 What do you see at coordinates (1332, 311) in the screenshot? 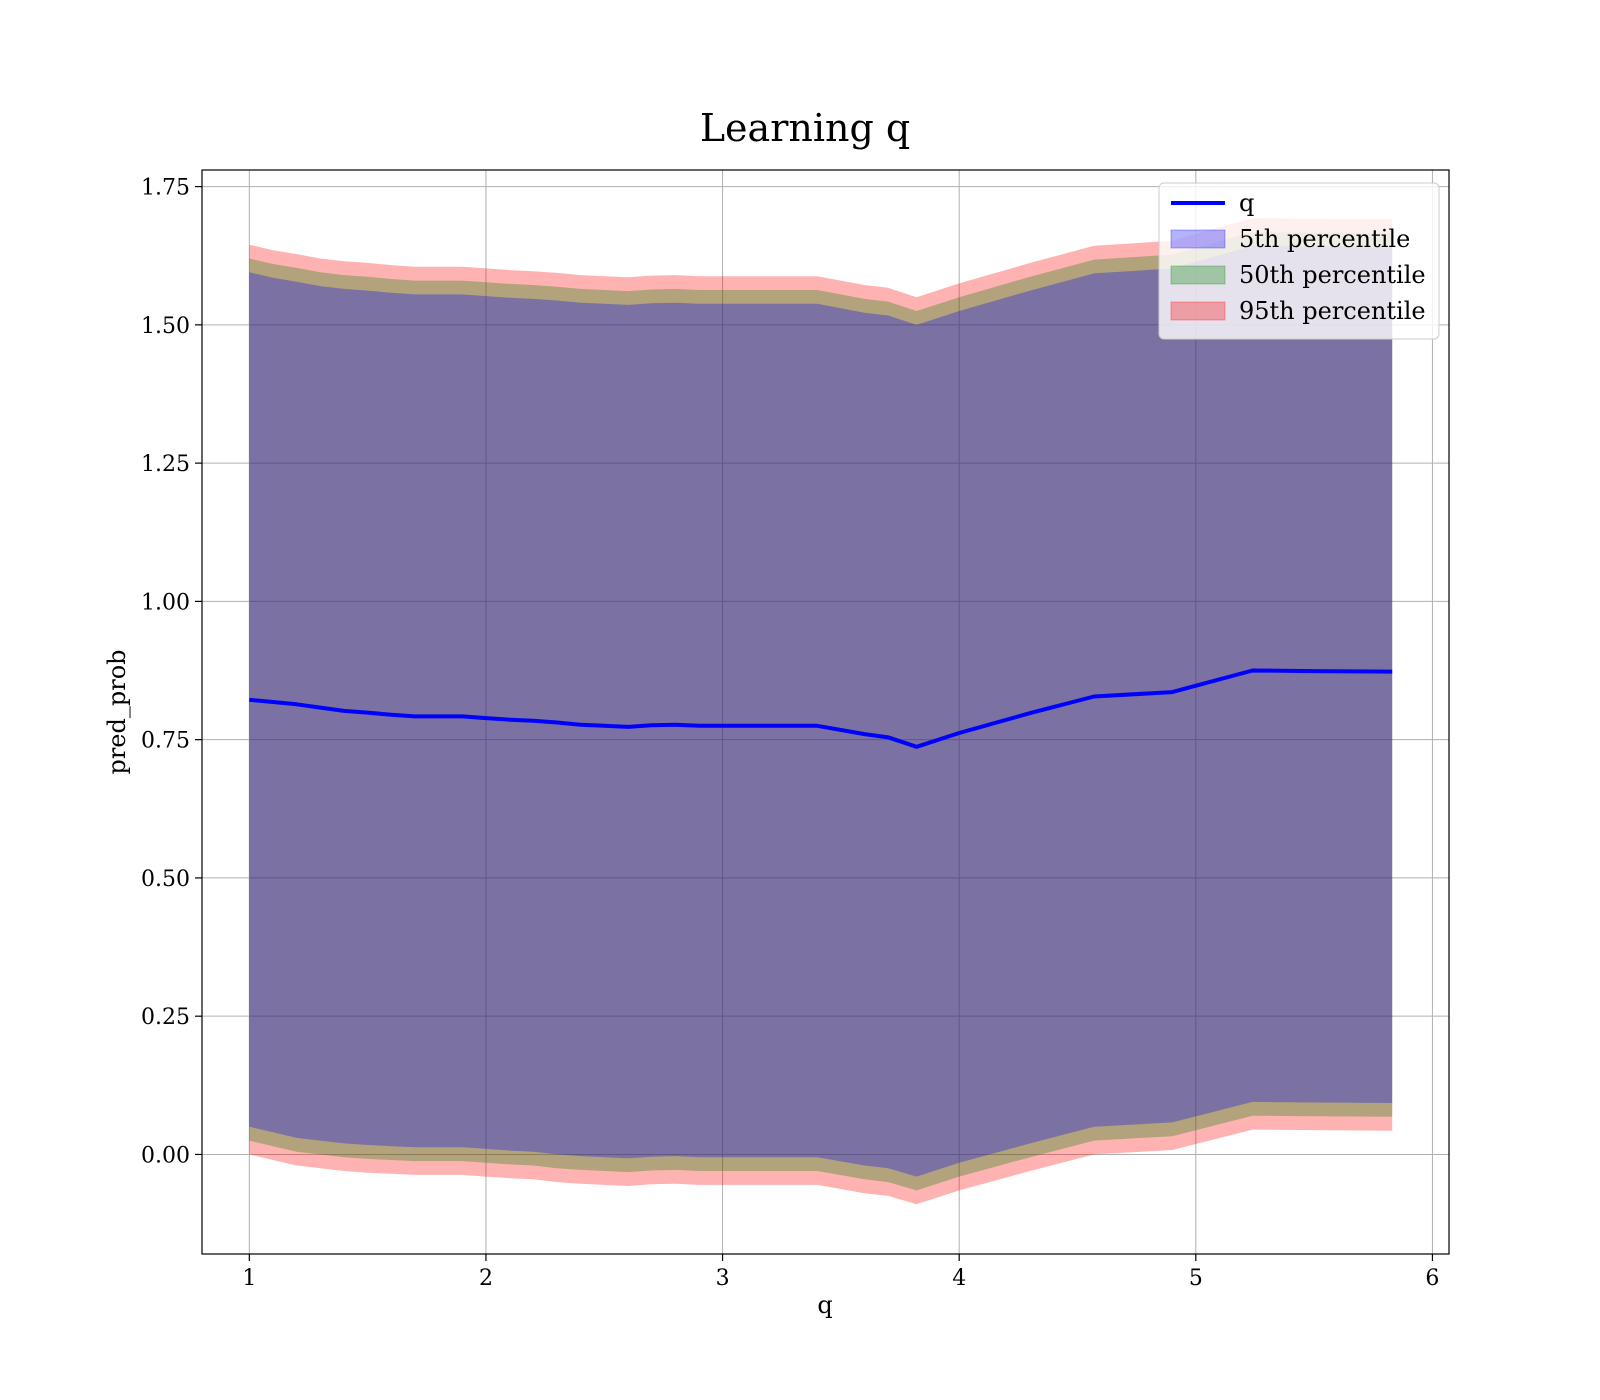
I see `legend-label: 95th percentile` at bounding box center [1332, 311].